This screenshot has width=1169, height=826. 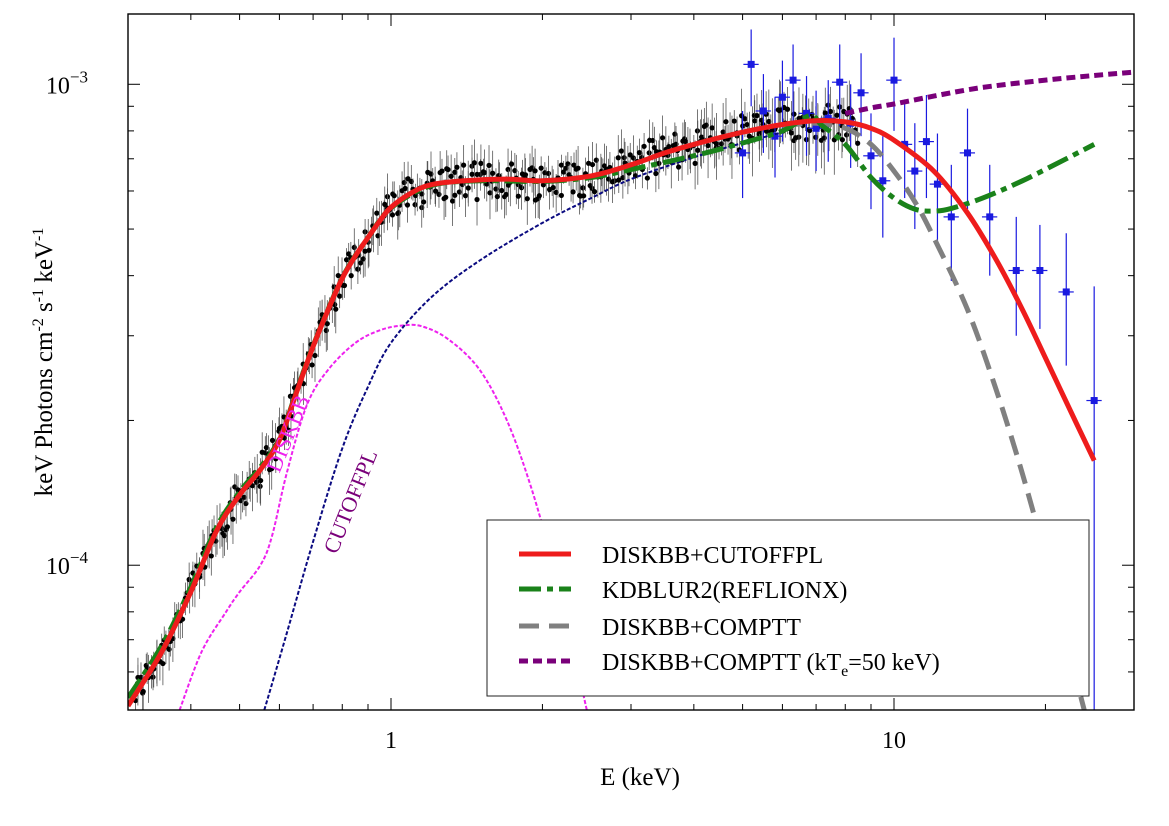 I want to click on model-curve-diskbb-comptt-kte-50-kev-, so click(x=989, y=92).